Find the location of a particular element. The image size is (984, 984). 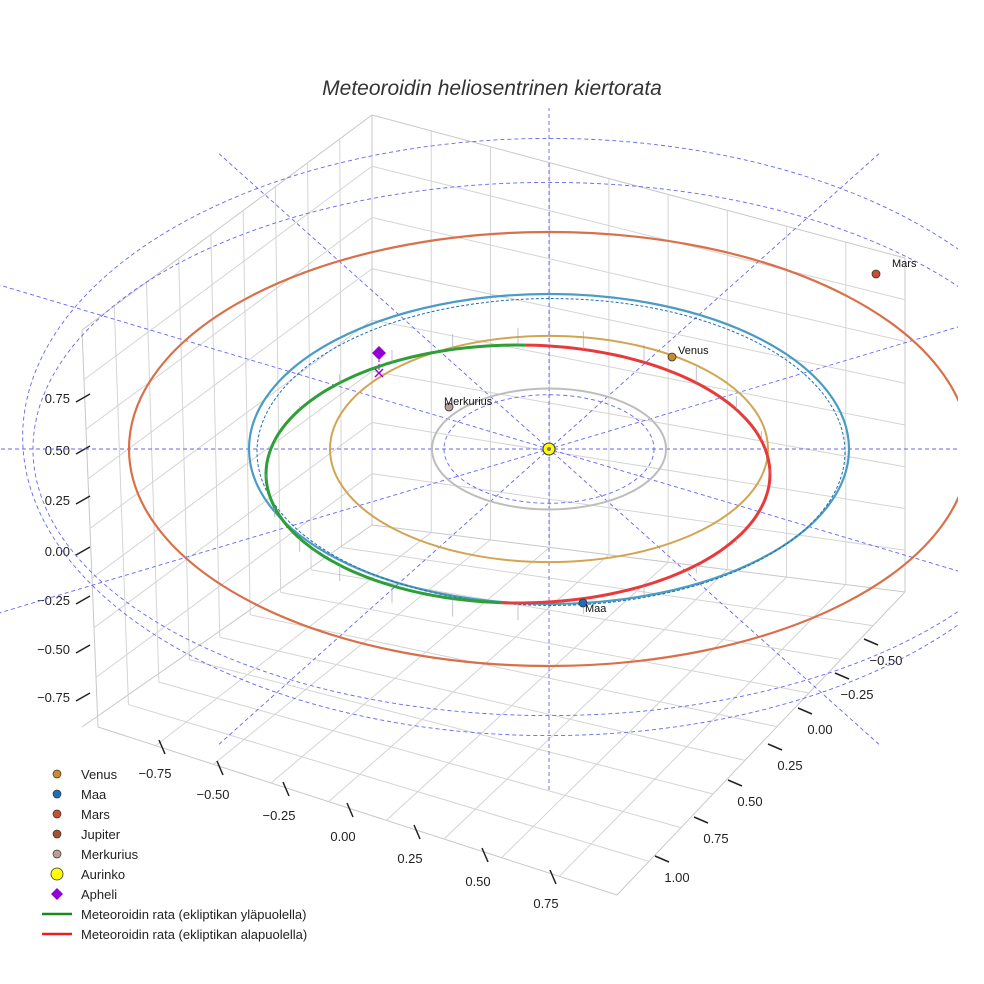

z-tick-label: 0.25 is located at coordinates (57, 500).